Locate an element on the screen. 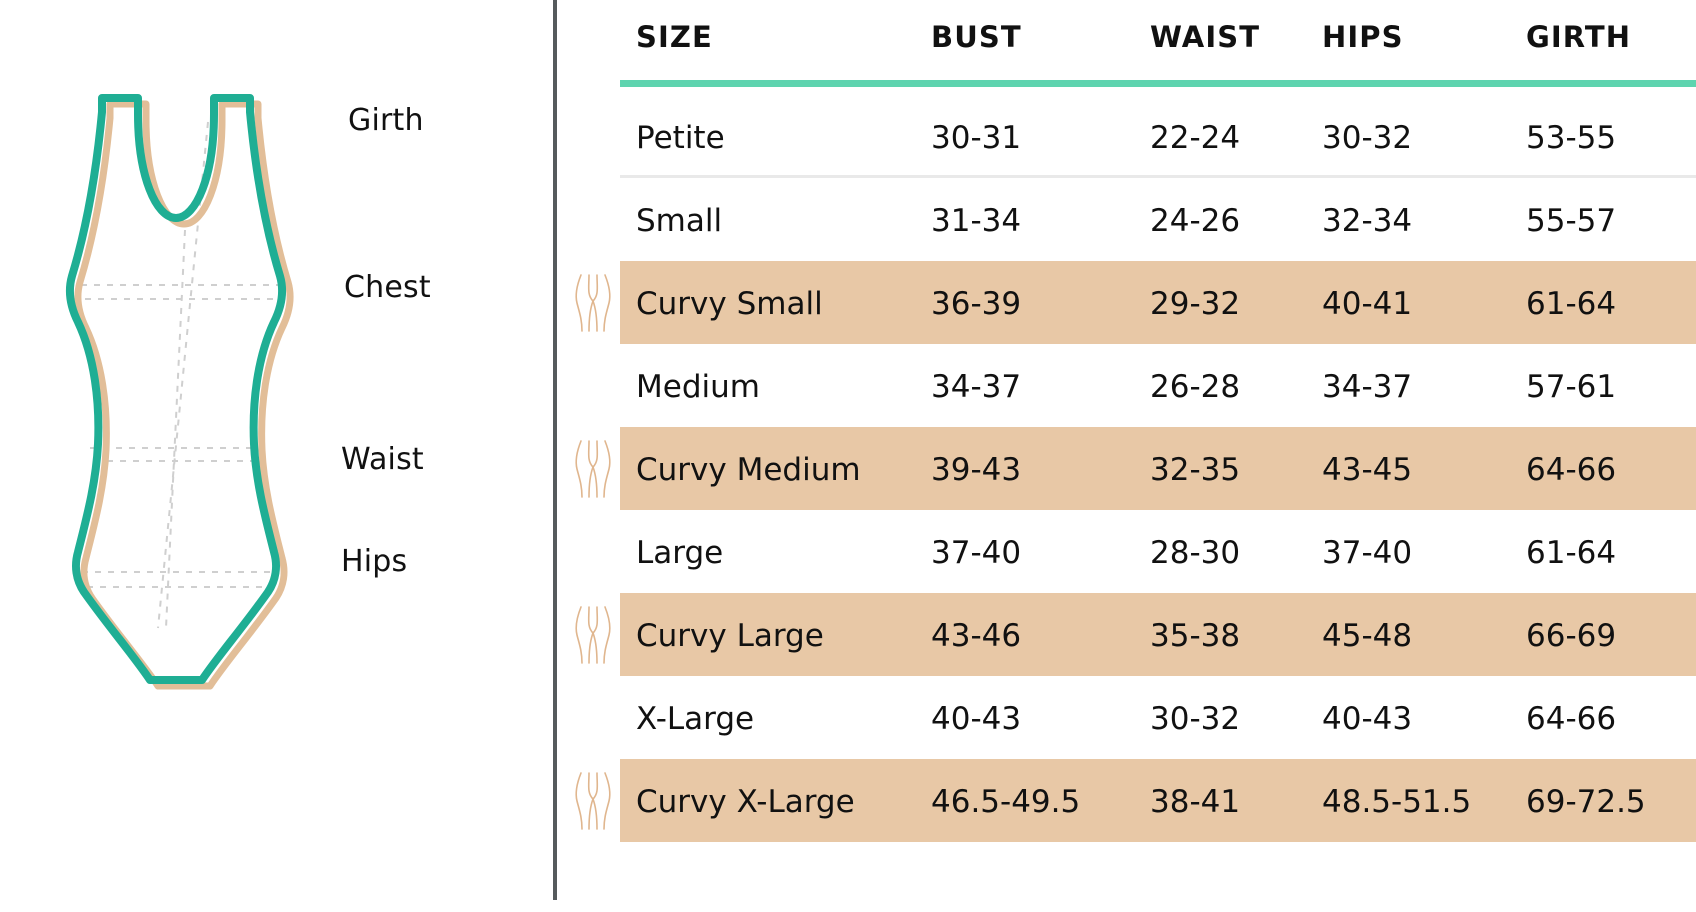 This screenshot has height=912, width=1696. table-row: Curvy Medium 39-43 32-35 43-45 64-66 is located at coordinates (1130, 468).